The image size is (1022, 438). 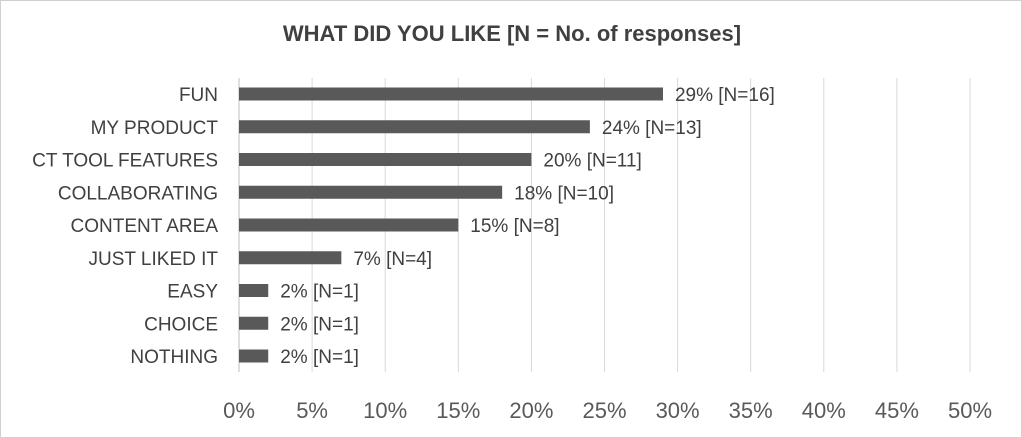 What do you see at coordinates (751, 410) in the screenshot?
I see `x-tick-label: 35%` at bounding box center [751, 410].